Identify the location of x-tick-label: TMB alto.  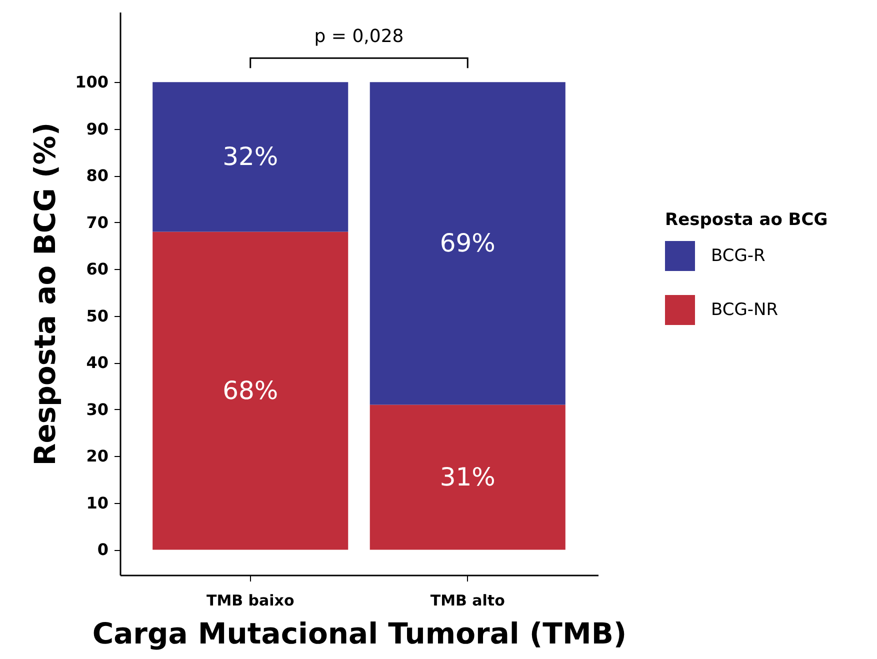
(467, 601).